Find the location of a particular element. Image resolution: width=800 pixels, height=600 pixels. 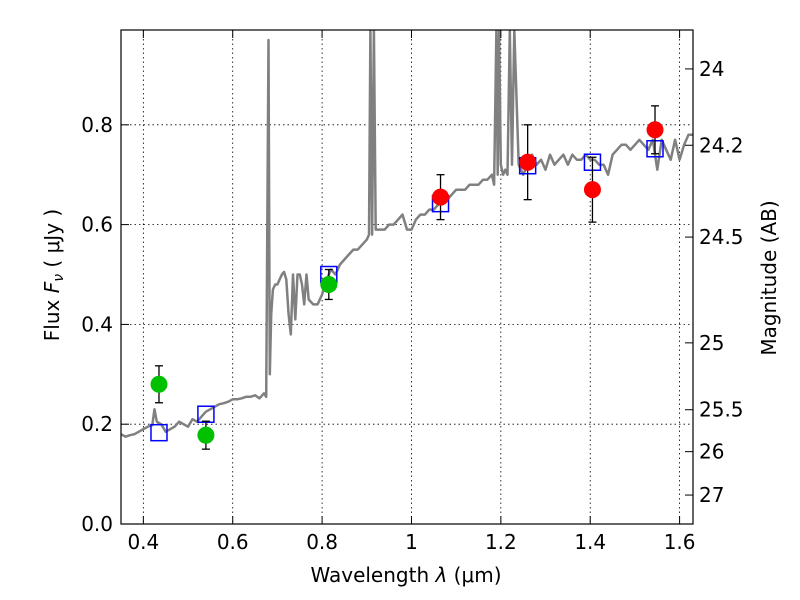

y2-tick-label: 26 is located at coordinates (711, 452).